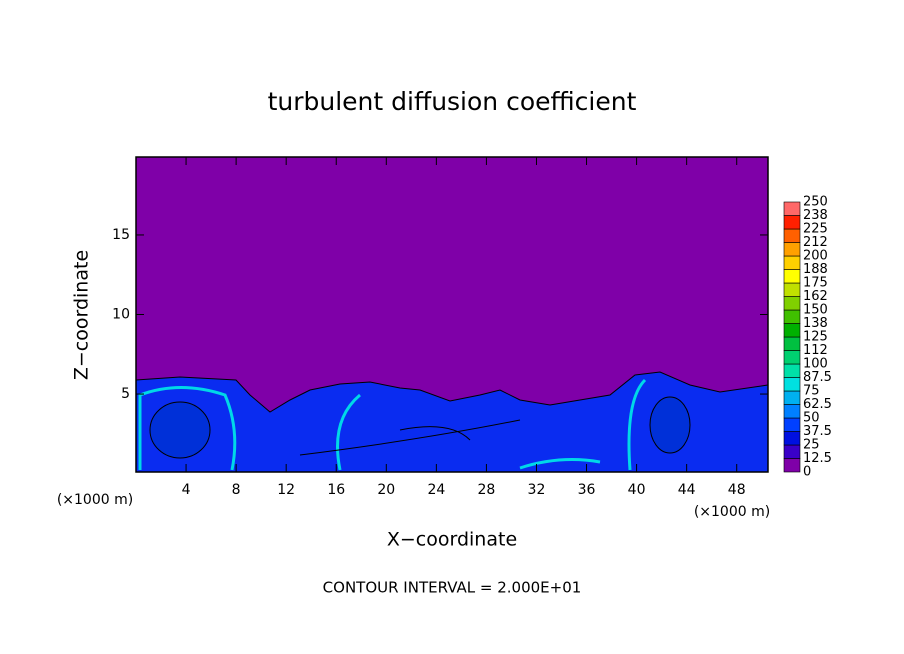 This screenshot has height=654, width=904. I want to click on colorbar-label: 37.5, so click(817, 431).